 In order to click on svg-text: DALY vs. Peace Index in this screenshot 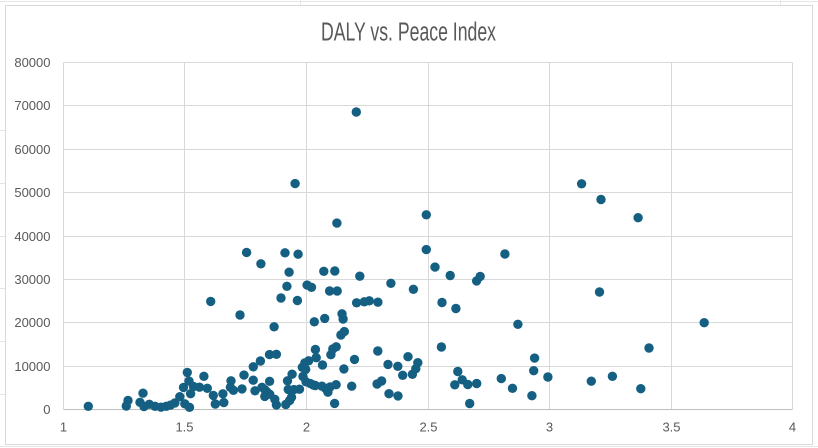, I will do `click(408, 32)`.